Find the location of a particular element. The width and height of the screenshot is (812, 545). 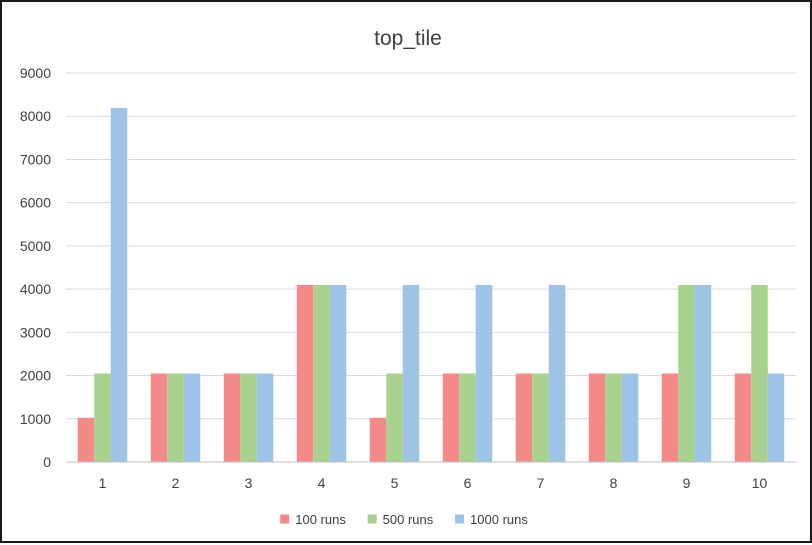

y-tick-label: 9000 is located at coordinates (35, 73).